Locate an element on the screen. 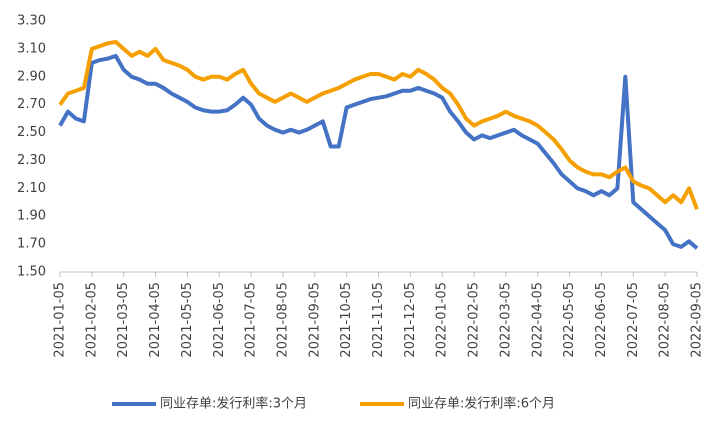  y-tick-label: 2.90 is located at coordinates (31, 76).